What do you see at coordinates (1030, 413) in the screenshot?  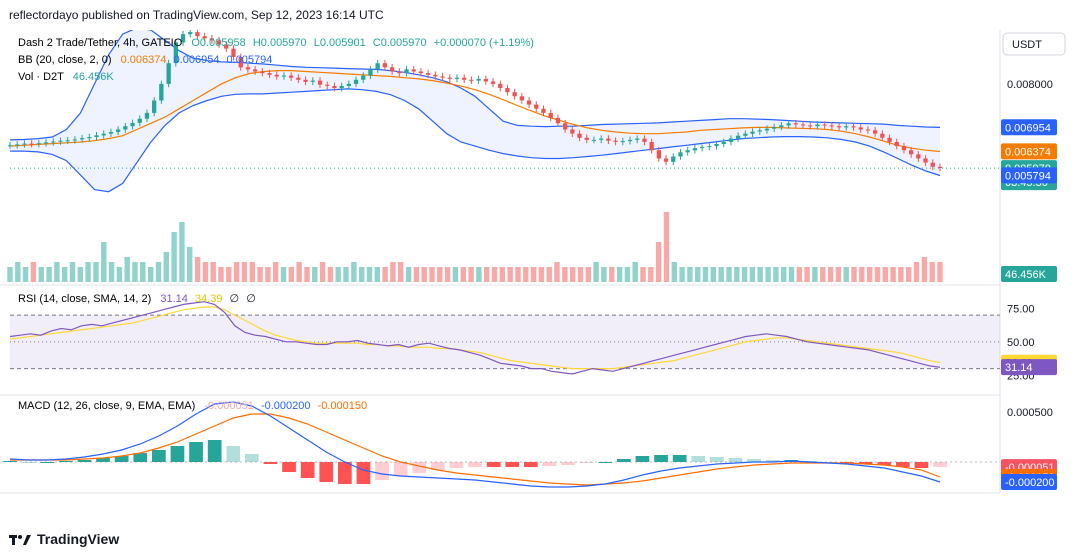 I see `macd-tick-label: 0.000500` at bounding box center [1030, 413].